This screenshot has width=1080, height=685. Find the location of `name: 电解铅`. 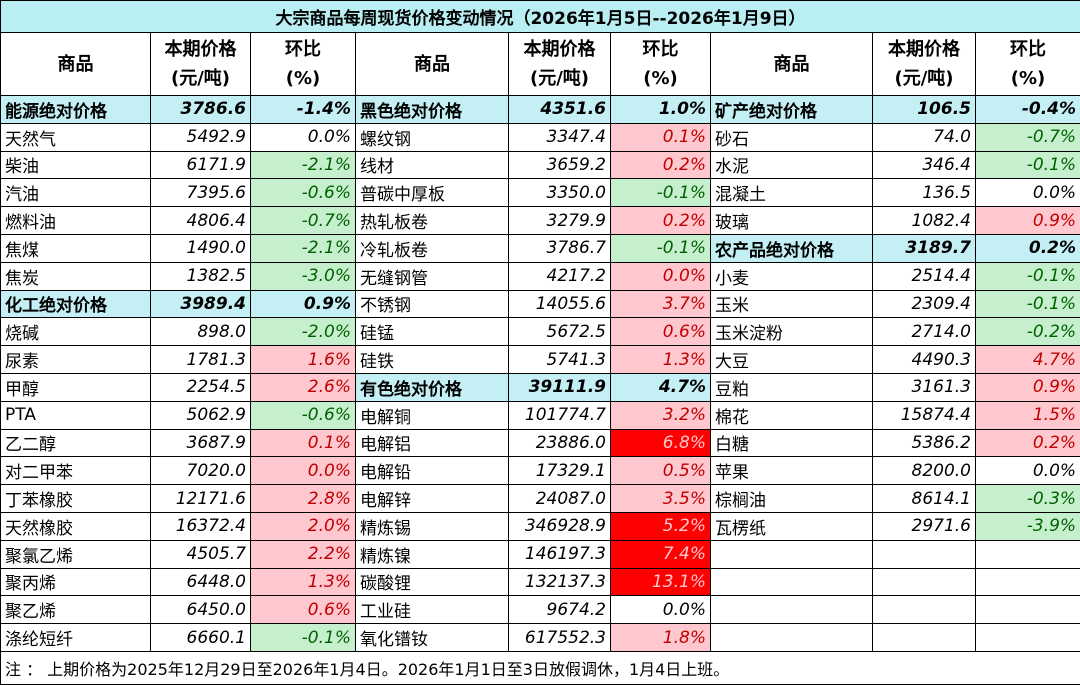

name: 电解铅 is located at coordinates (385, 473).